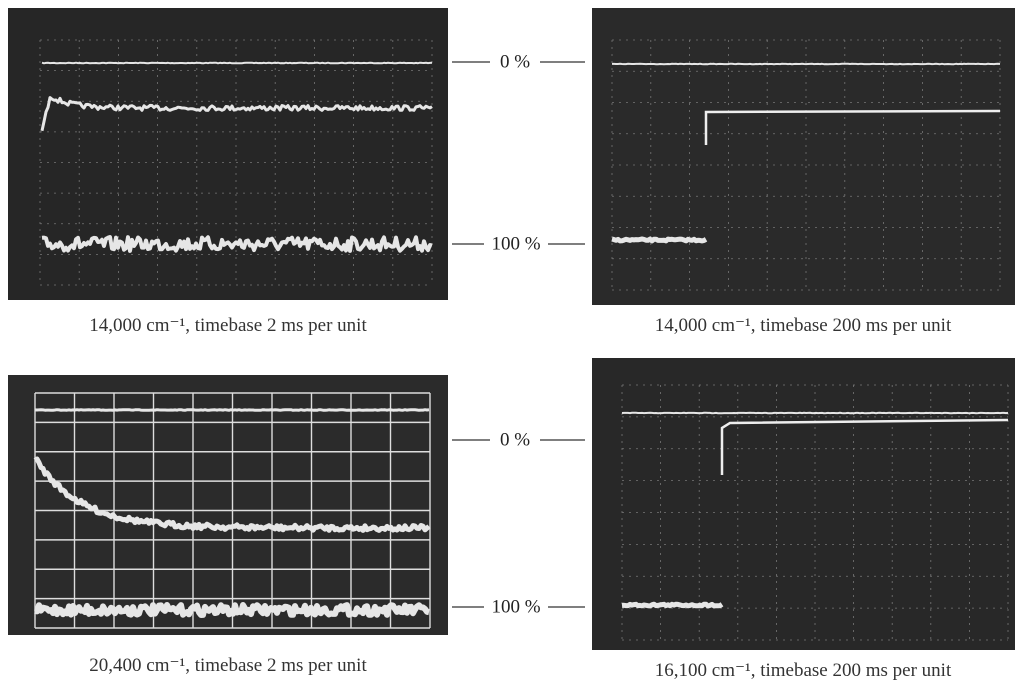 The height and width of the screenshot is (686, 1020). I want to click on caption: 20,400 cm⁻¹, timebase 2 ms per unit, so click(228, 665).